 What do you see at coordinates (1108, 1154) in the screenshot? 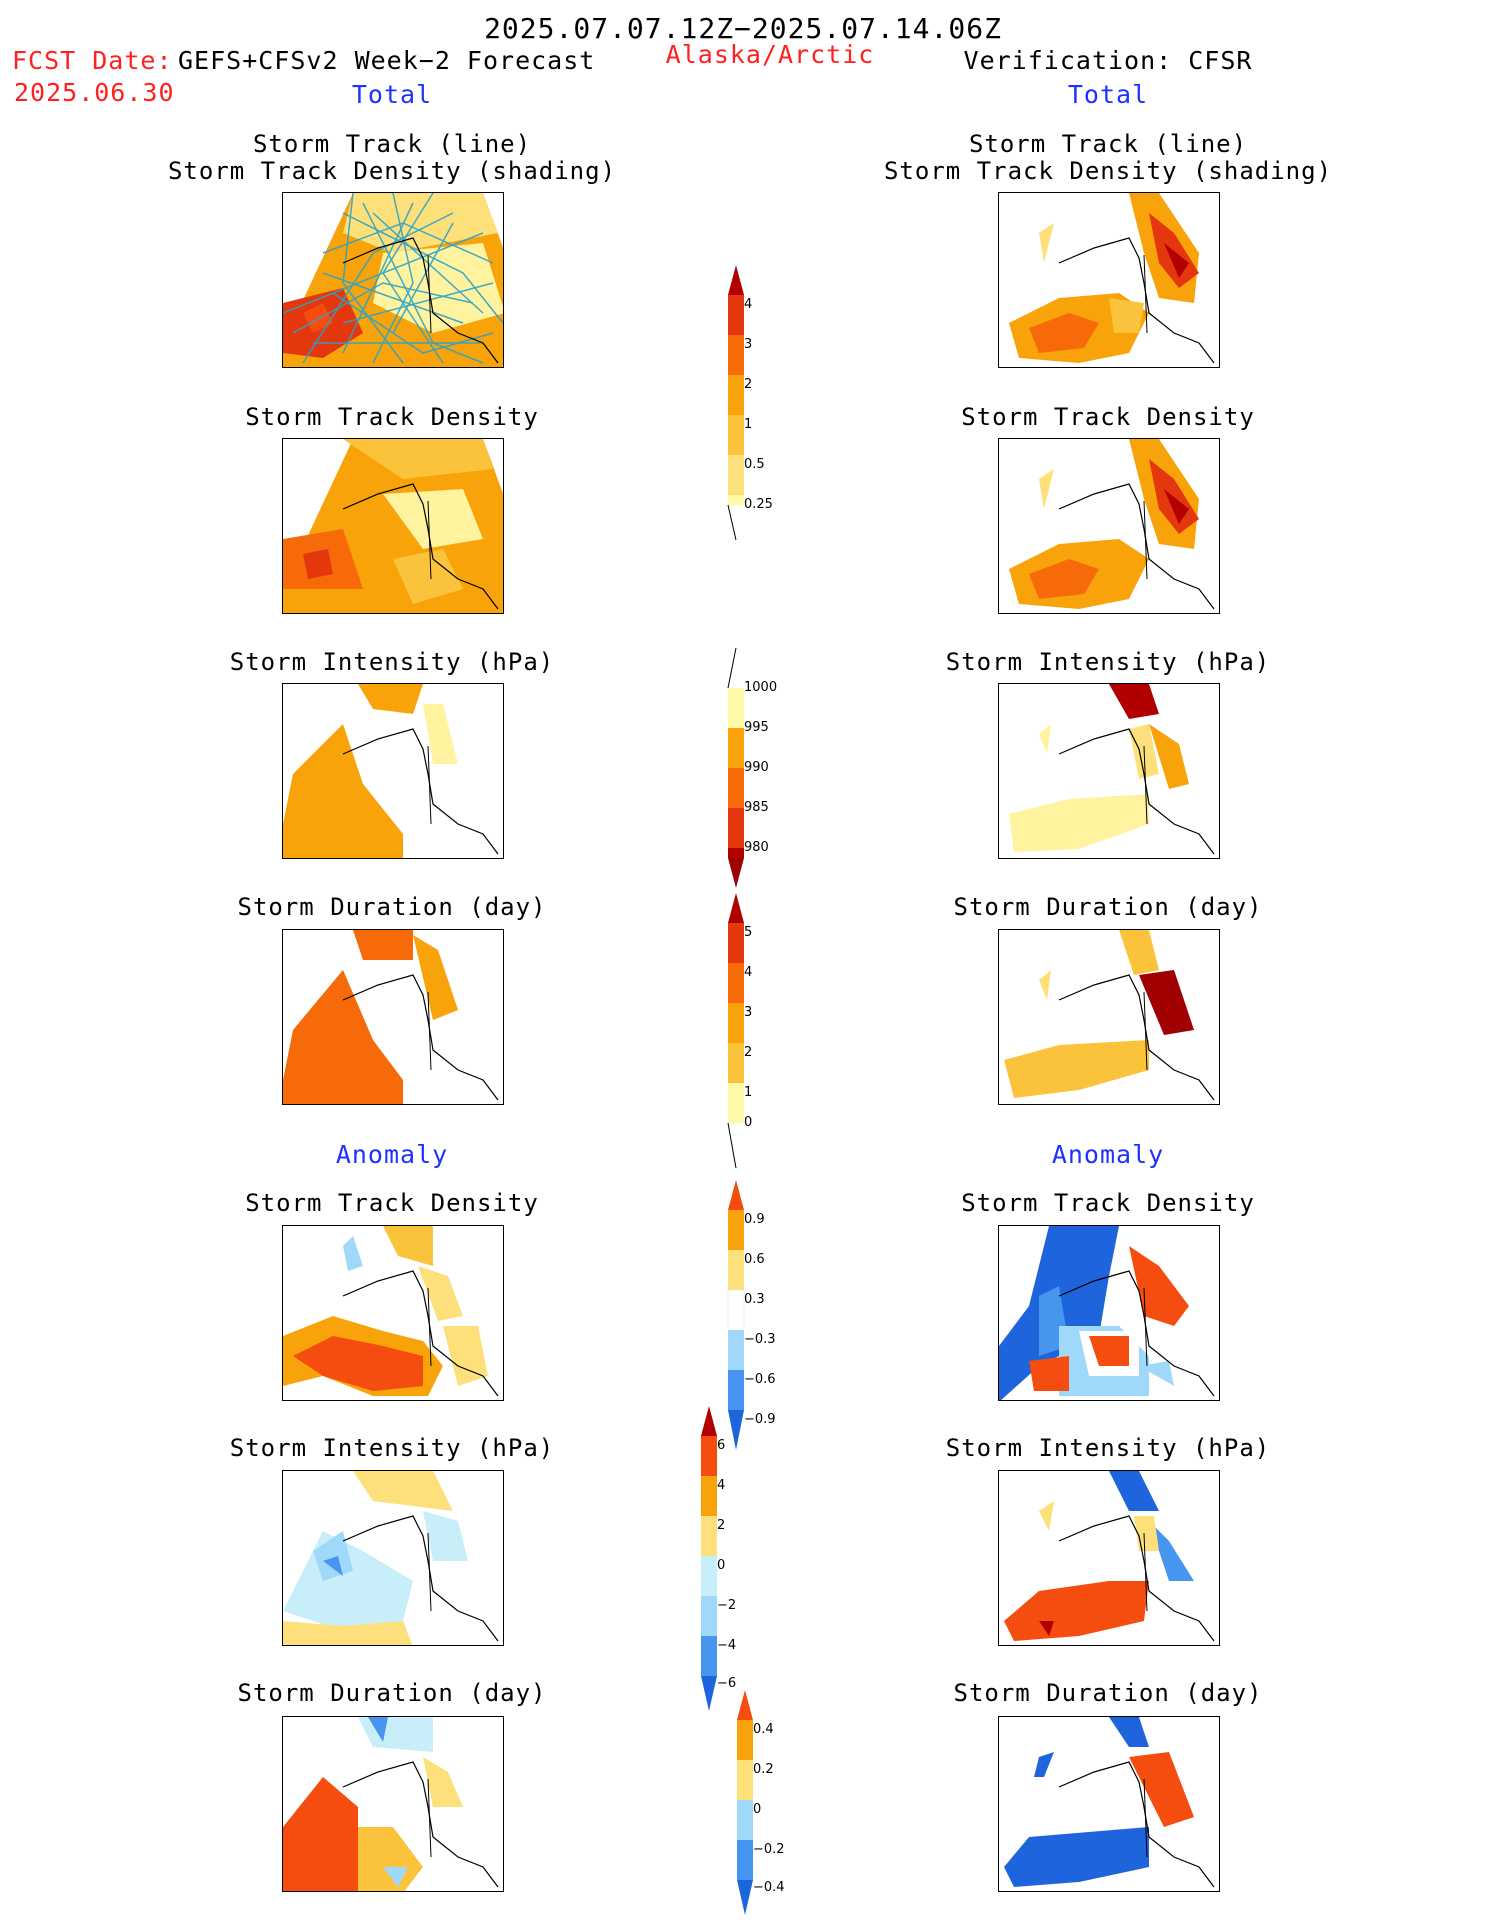
I see `section-anomaly-right: Anomaly` at bounding box center [1108, 1154].